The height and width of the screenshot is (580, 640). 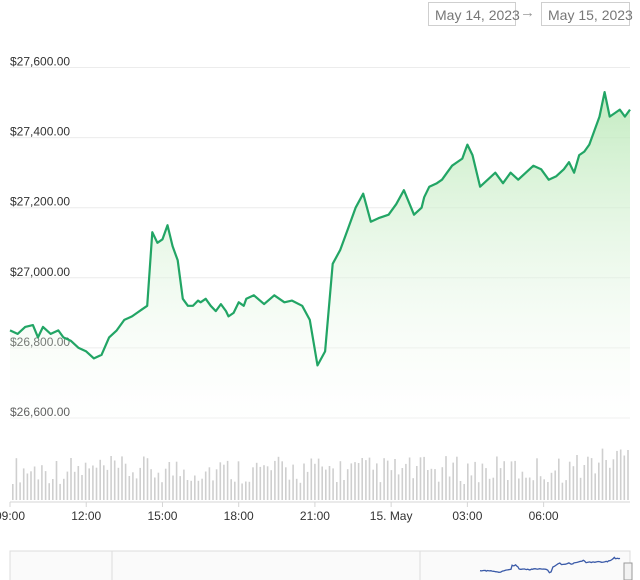 I want to click on volume-bars, so click(x=320, y=474).